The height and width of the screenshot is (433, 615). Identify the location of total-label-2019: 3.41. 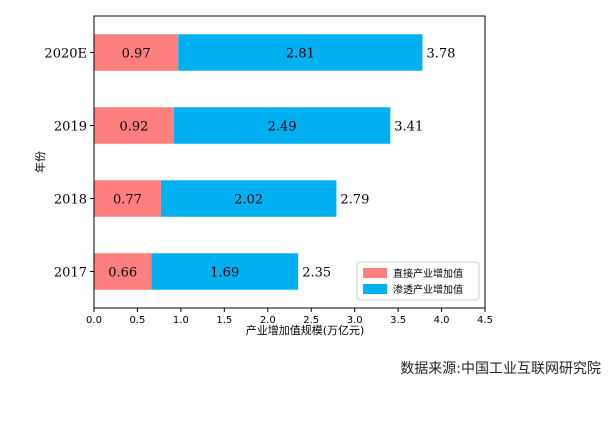
(408, 127).